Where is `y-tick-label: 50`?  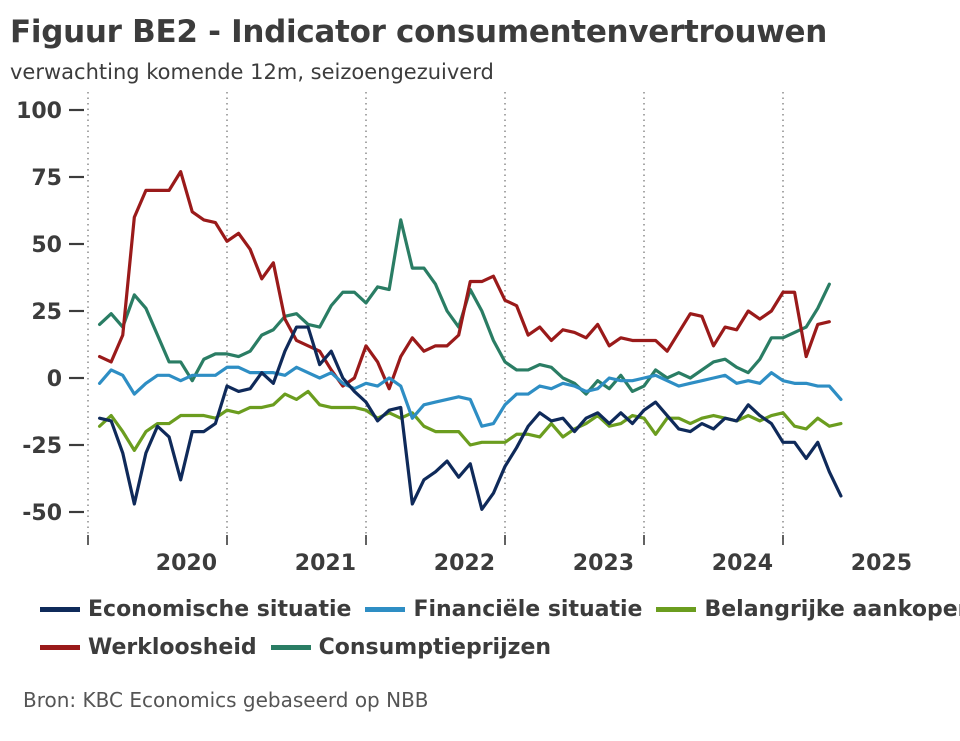
y-tick-label: 50 is located at coordinates (46, 245).